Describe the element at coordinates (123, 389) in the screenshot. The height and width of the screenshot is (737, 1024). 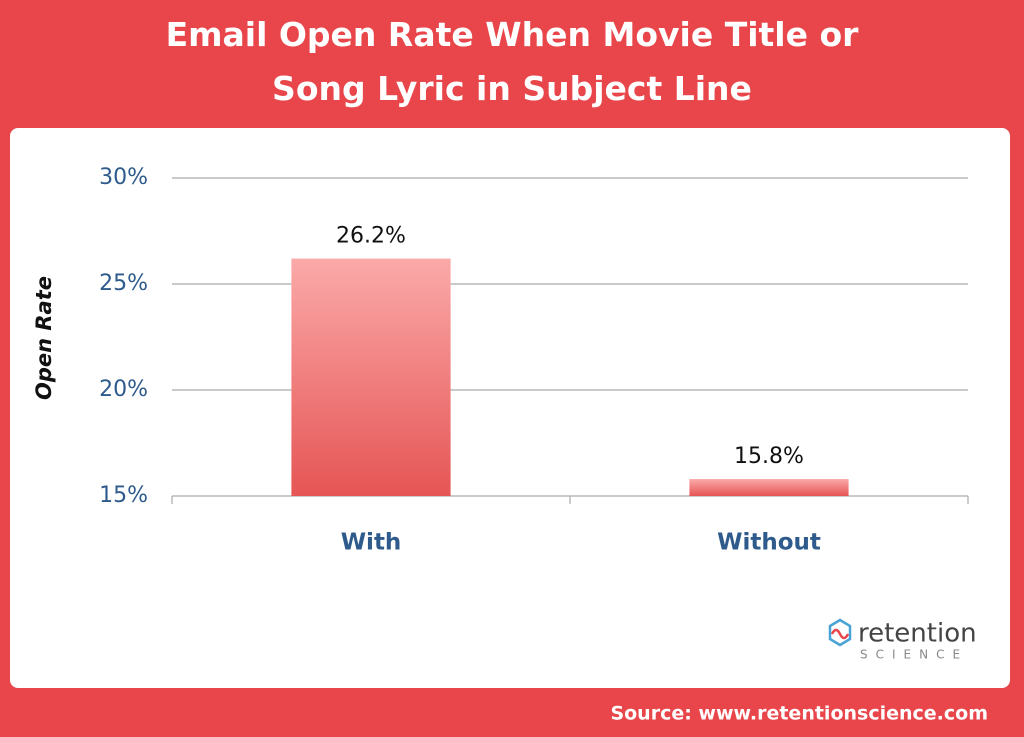
I see `y-tick-label: 20%` at that location.